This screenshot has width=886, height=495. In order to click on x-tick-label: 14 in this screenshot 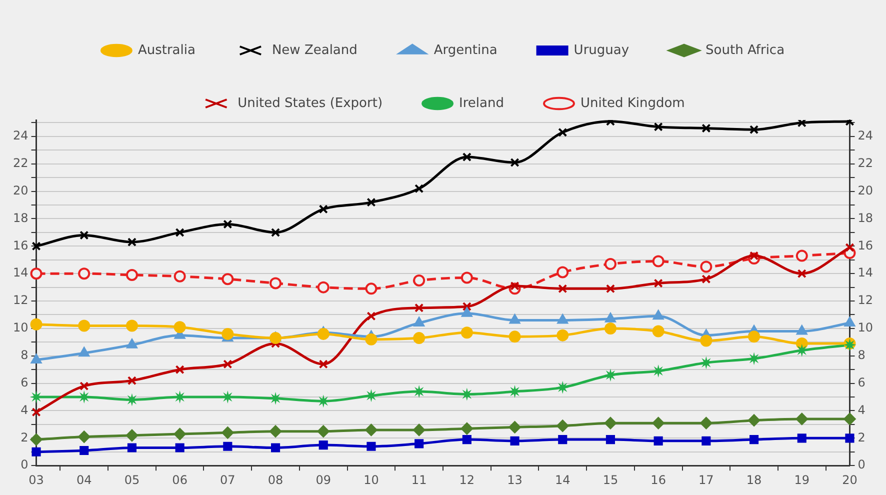, I will do `click(562, 479)`.